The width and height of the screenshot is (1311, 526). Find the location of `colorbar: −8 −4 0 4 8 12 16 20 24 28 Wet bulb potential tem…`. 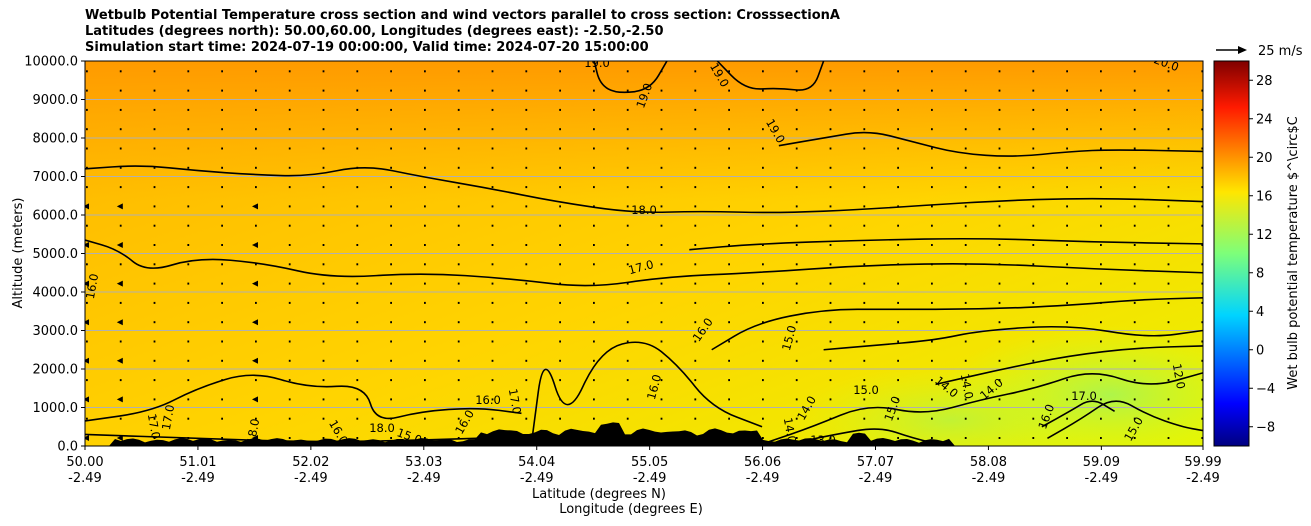

colorbar: −8 −4 0 4 8 12 16 20 24 28 Wet bulb potential tem… is located at coordinates (1257, 253).